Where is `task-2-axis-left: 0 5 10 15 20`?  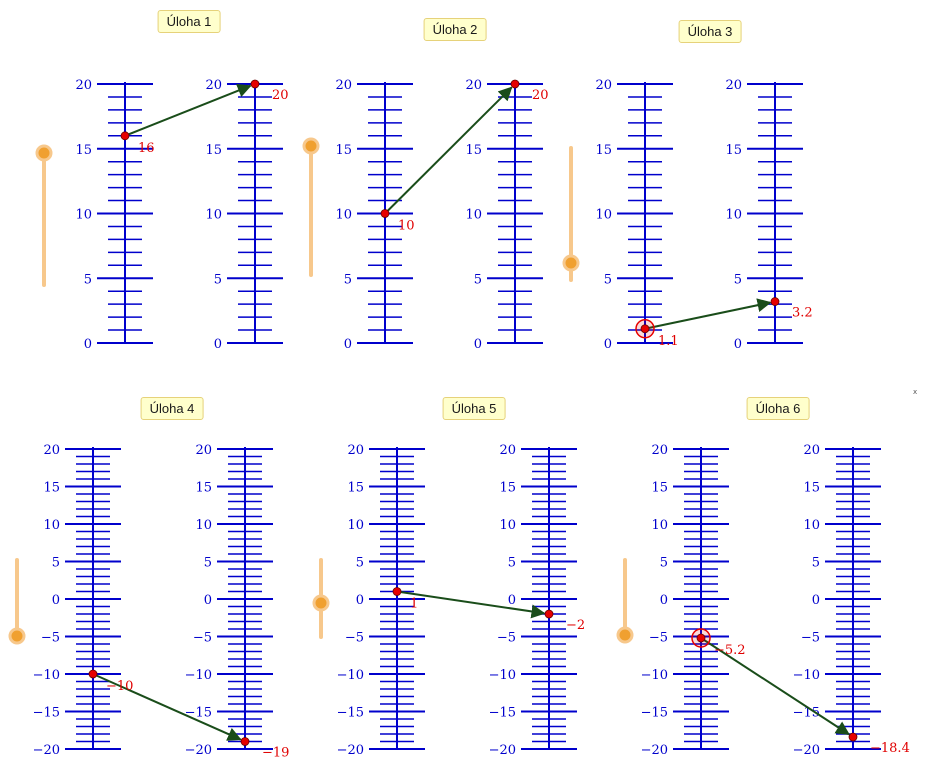 task-2-axis-left: 0 5 10 15 20 is located at coordinates (374, 215).